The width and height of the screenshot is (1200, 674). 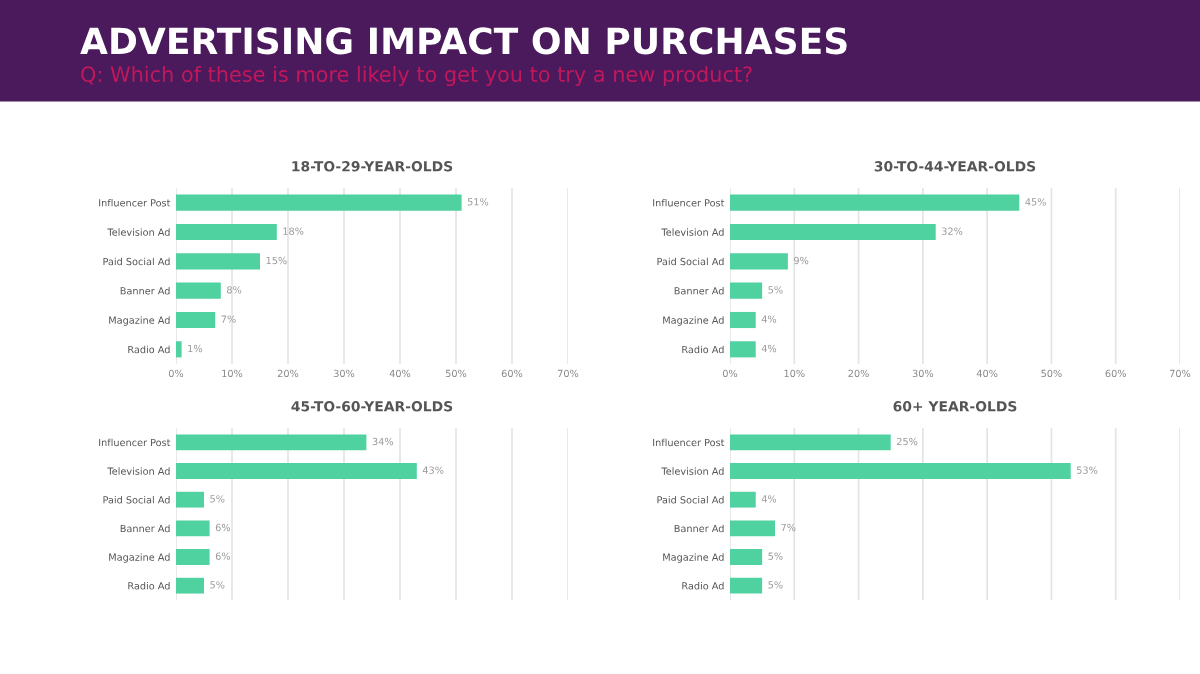 I want to click on text: Q: Which of these is more likely to get you to try a new product?, so click(x=416, y=76).